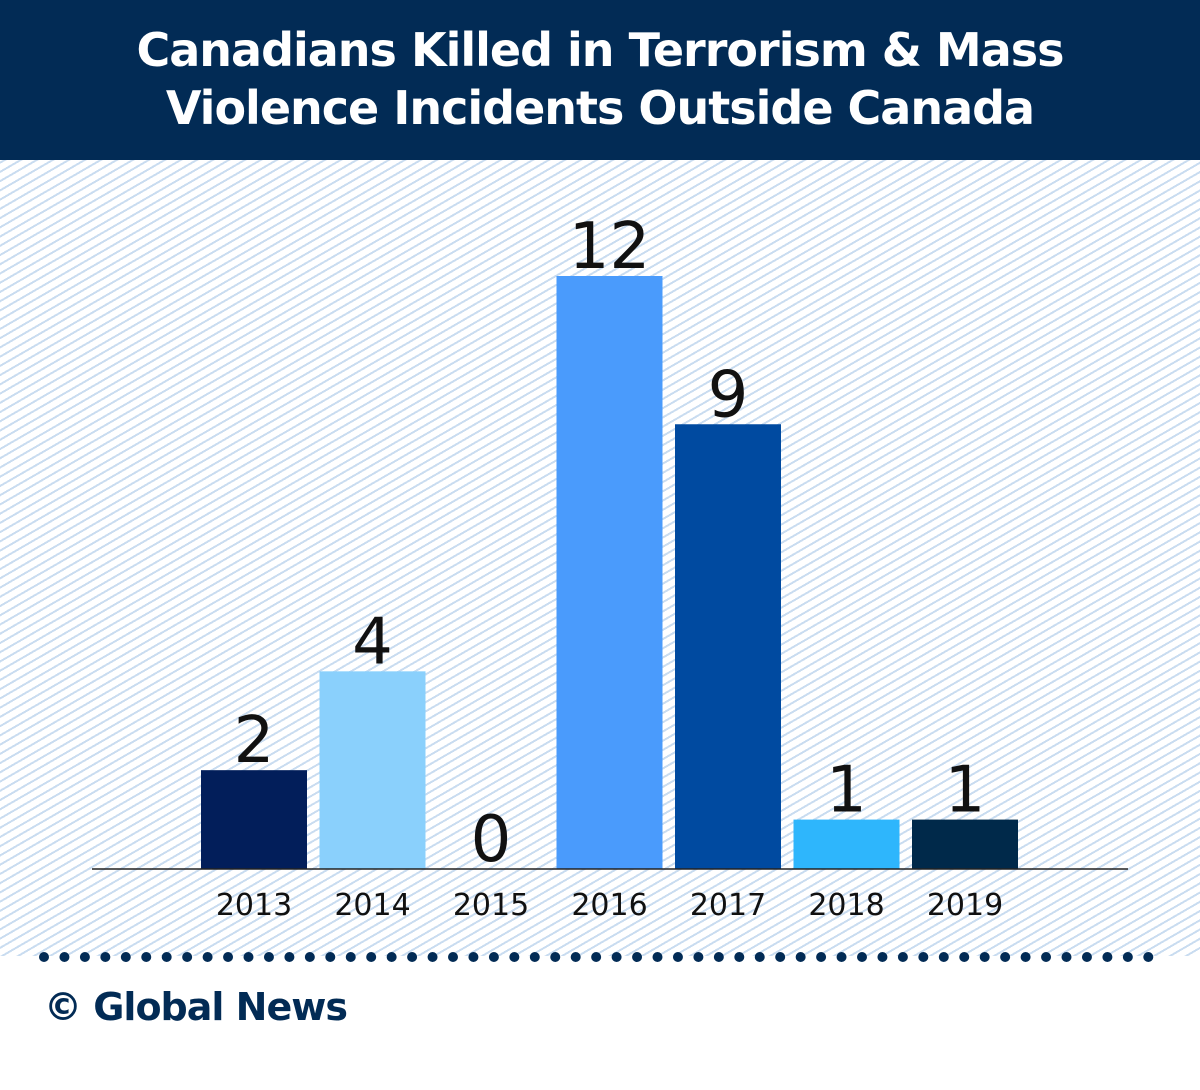 Image resolution: width=1200 pixels, height=1090 pixels. Describe the element at coordinates (491, 840) in the screenshot. I see `data-label-2015: 0` at that location.